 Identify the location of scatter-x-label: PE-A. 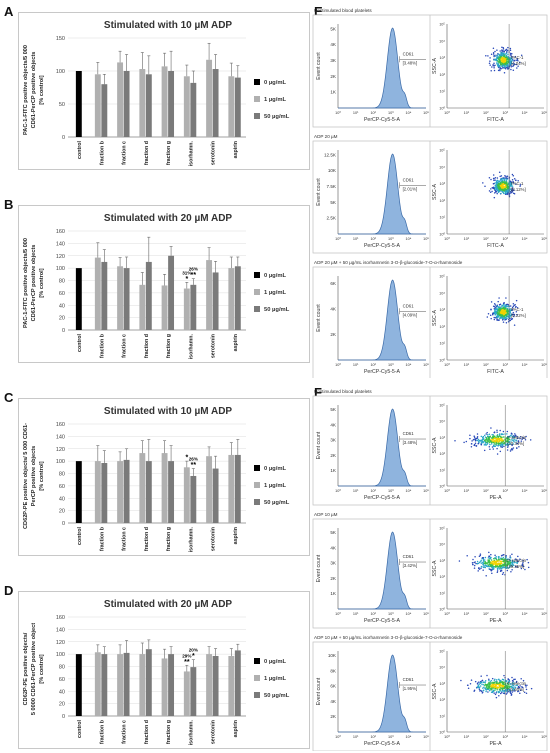
(495, 744).